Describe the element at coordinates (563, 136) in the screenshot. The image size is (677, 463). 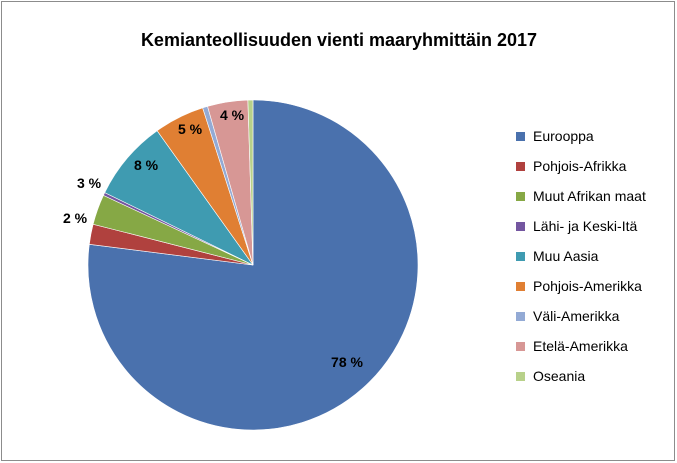
I see `legend-label: Eurooppa` at that location.